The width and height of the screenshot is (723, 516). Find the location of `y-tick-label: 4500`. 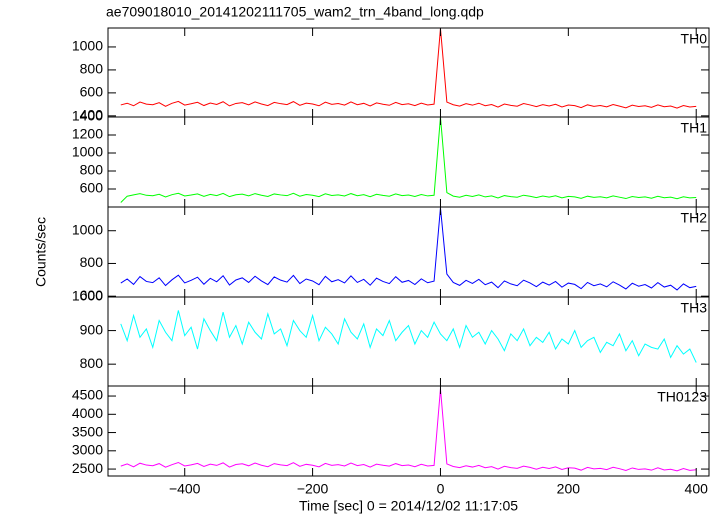

y-tick-label: 4500 is located at coordinates (87, 395).